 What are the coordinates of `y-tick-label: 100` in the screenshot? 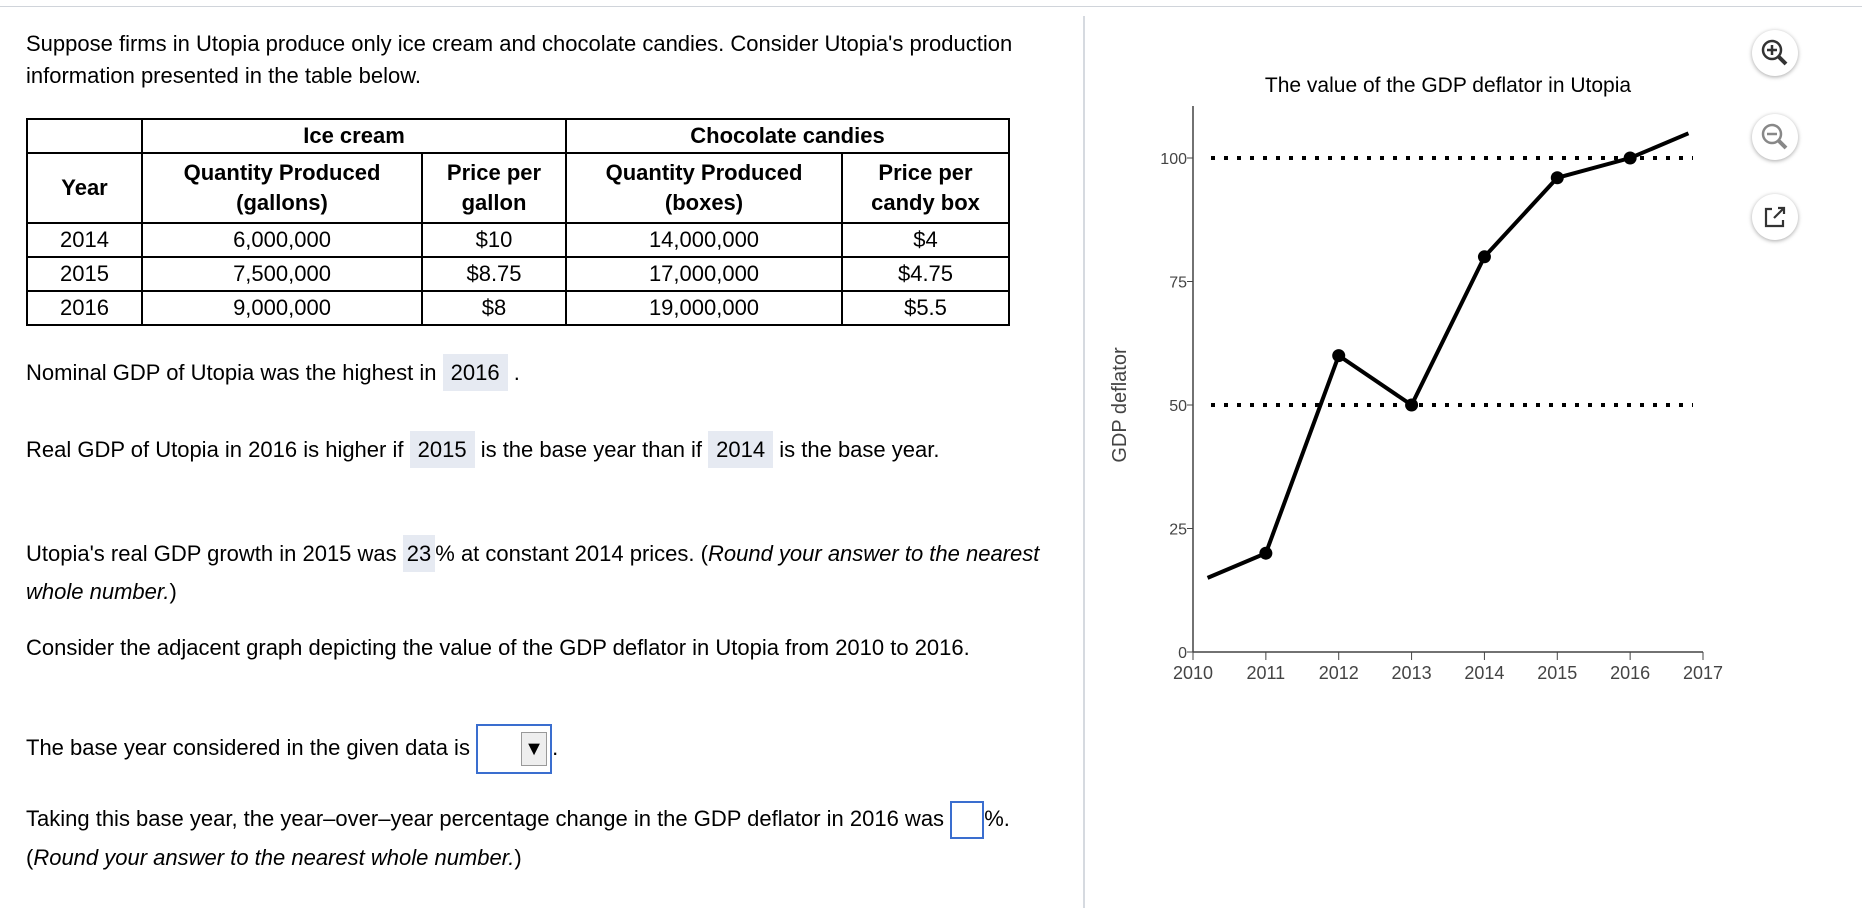 It's located at (1173, 159).